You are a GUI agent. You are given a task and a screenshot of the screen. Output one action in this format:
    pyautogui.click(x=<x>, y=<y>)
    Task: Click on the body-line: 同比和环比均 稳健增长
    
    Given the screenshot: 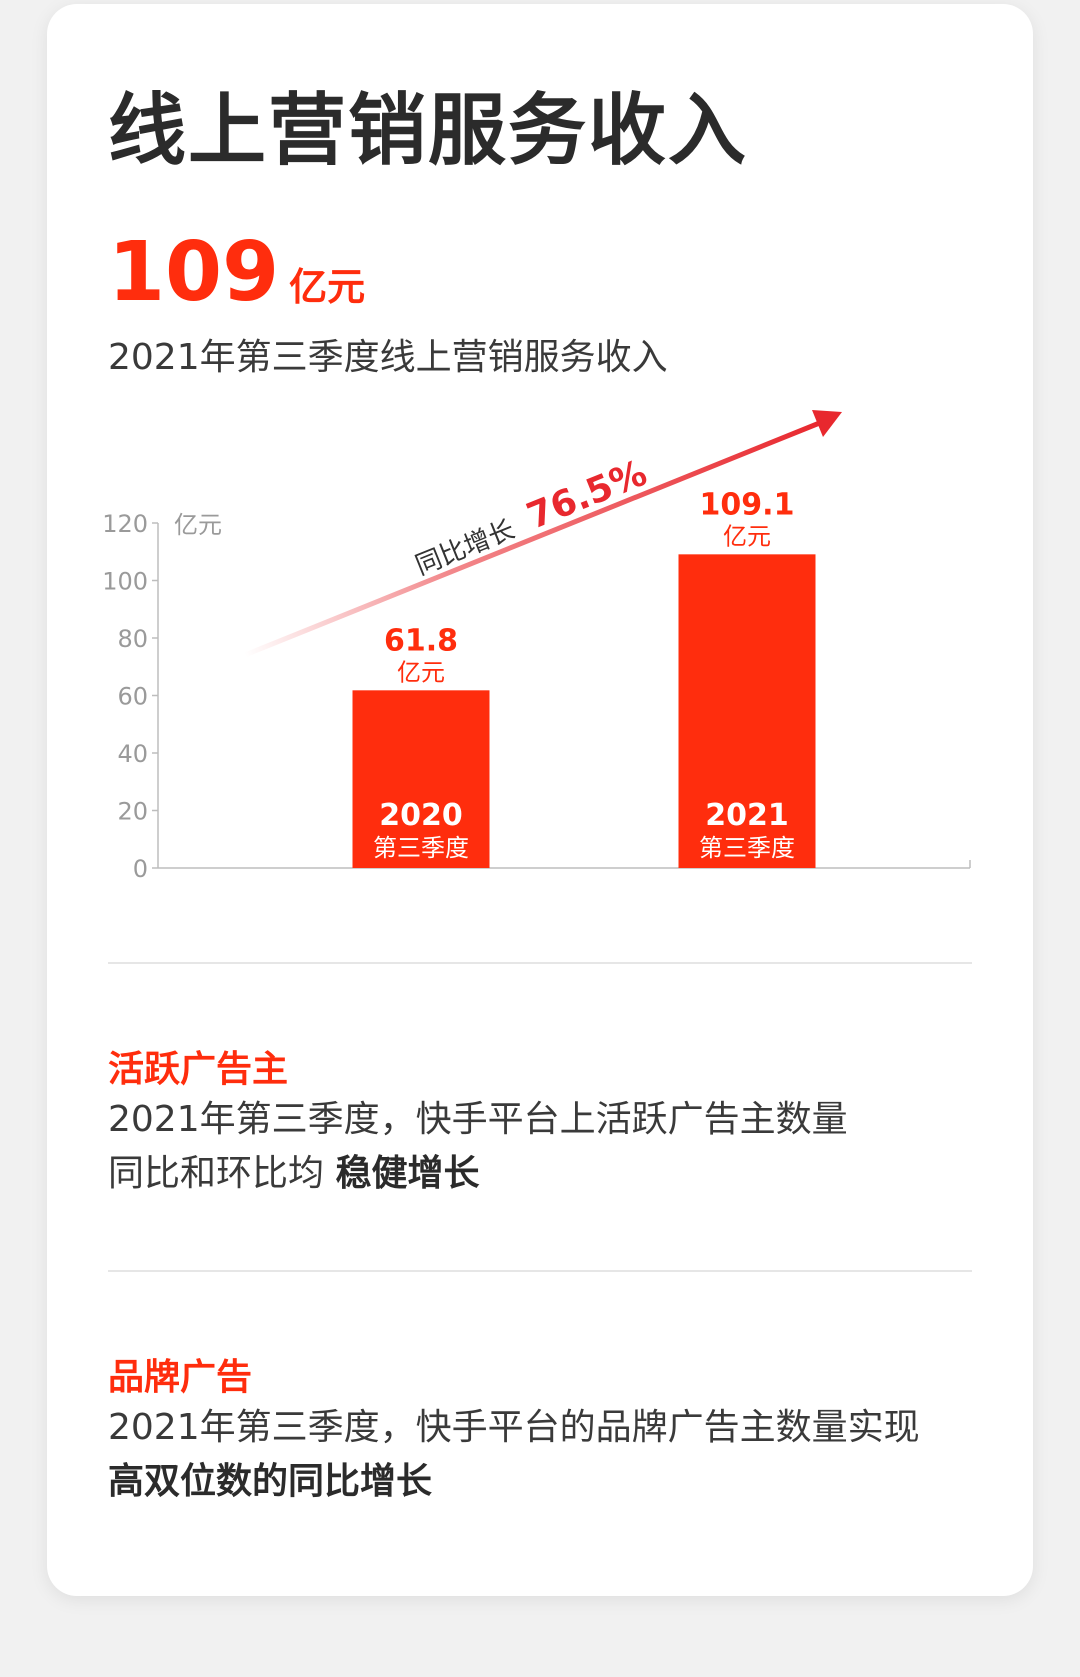 What is the action you would take?
    pyautogui.click(x=294, y=1173)
    